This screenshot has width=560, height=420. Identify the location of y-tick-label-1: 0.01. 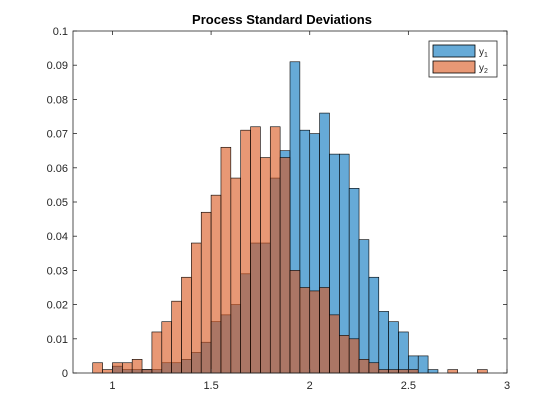
(57, 340).